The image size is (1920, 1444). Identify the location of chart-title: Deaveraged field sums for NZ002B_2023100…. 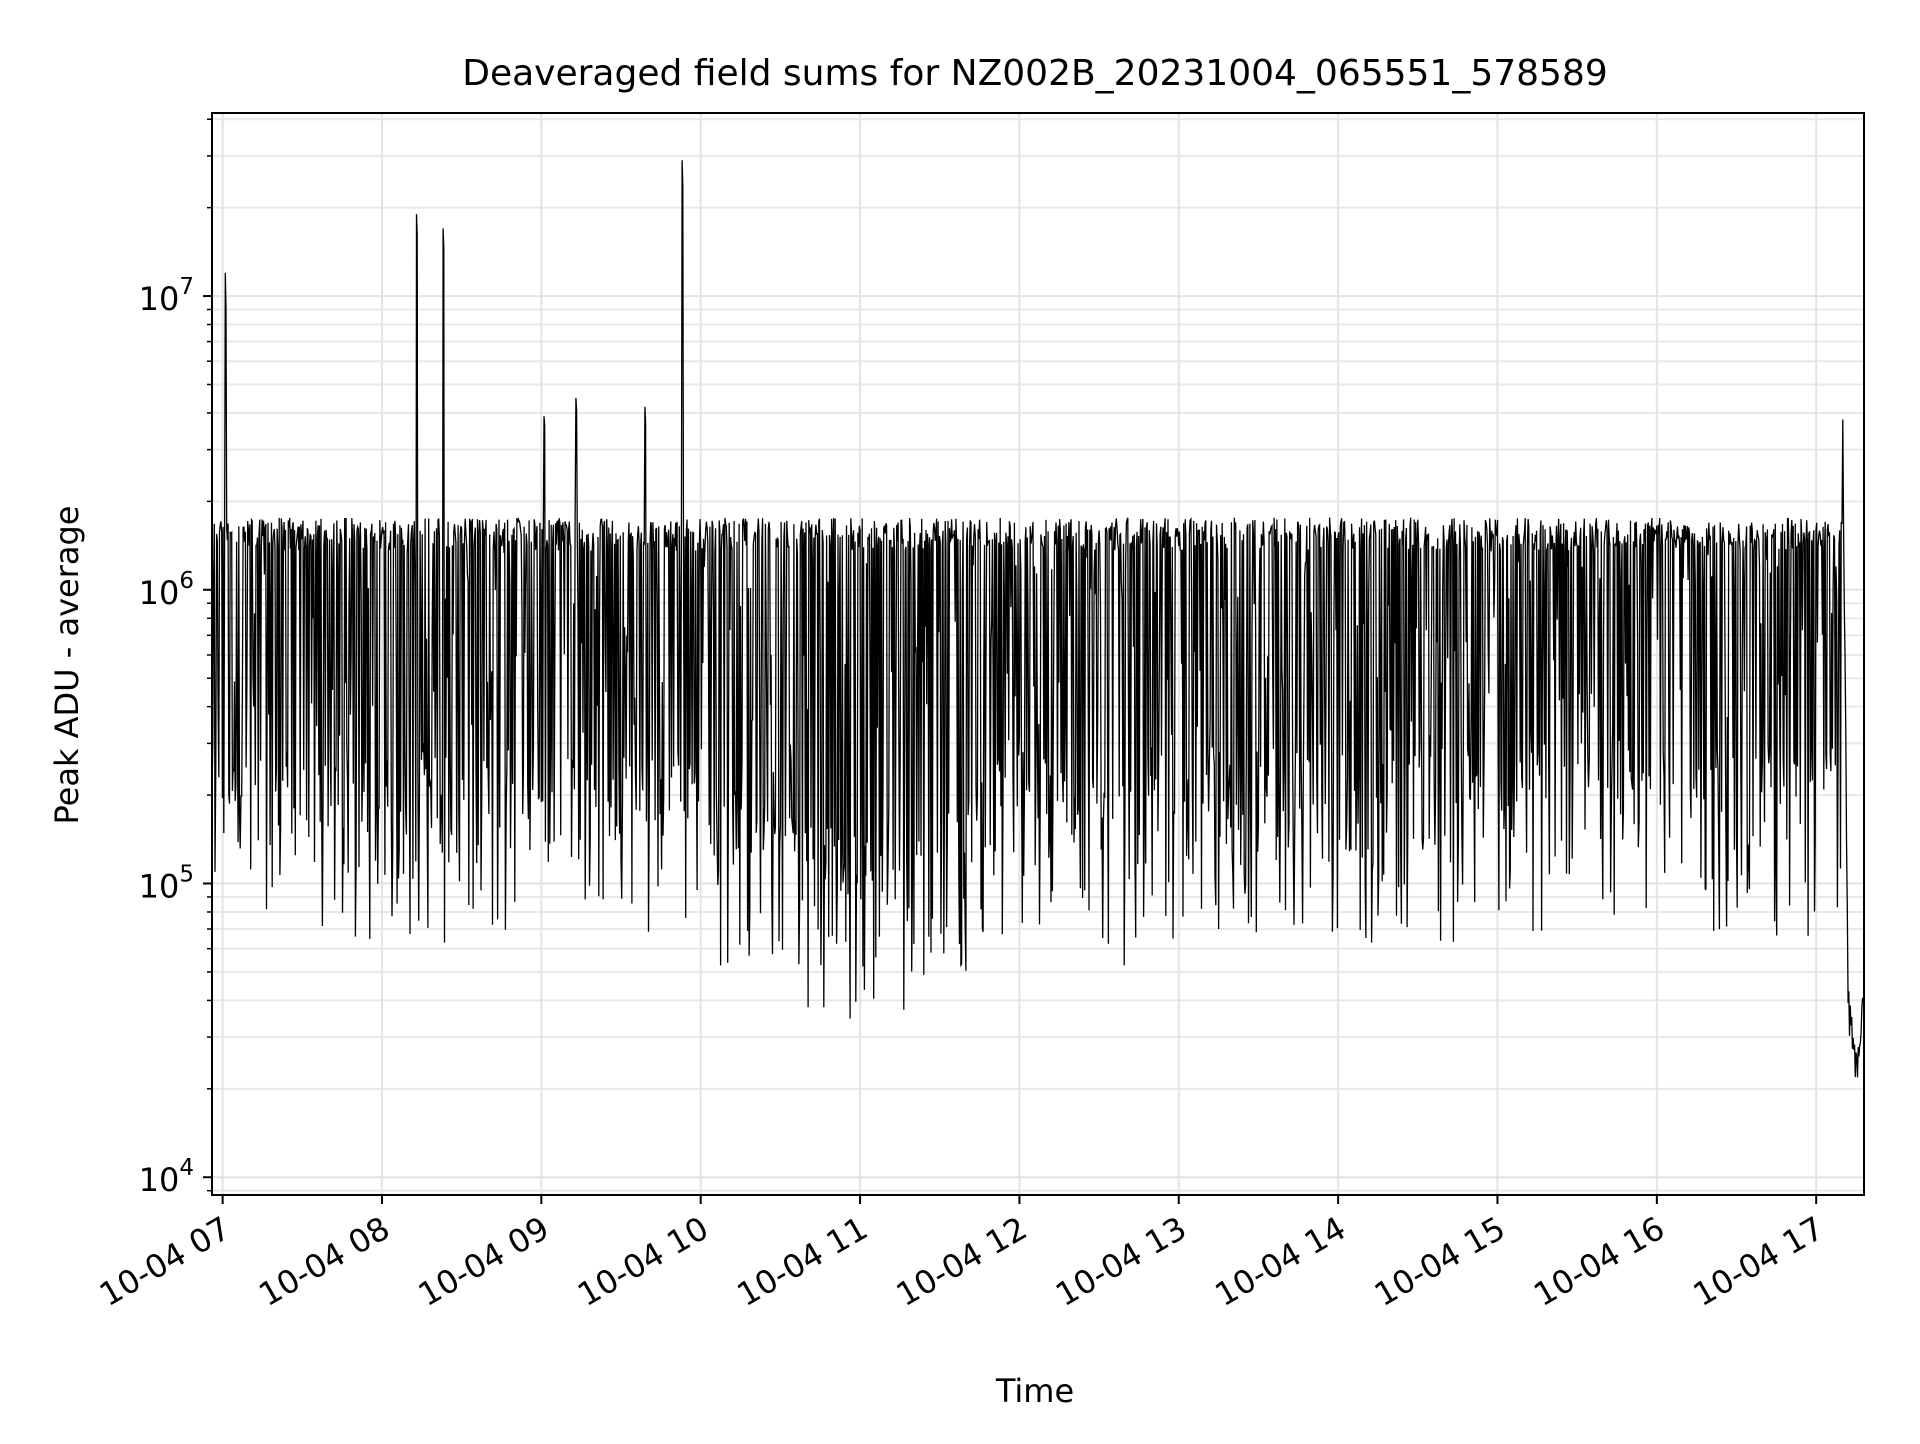
(1035, 73).